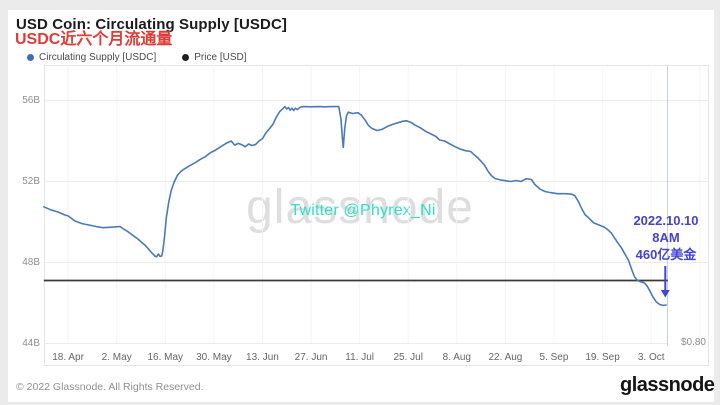 This screenshot has width=720, height=405. I want to click on glassnode-logo: glassnode, so click(667, 385).